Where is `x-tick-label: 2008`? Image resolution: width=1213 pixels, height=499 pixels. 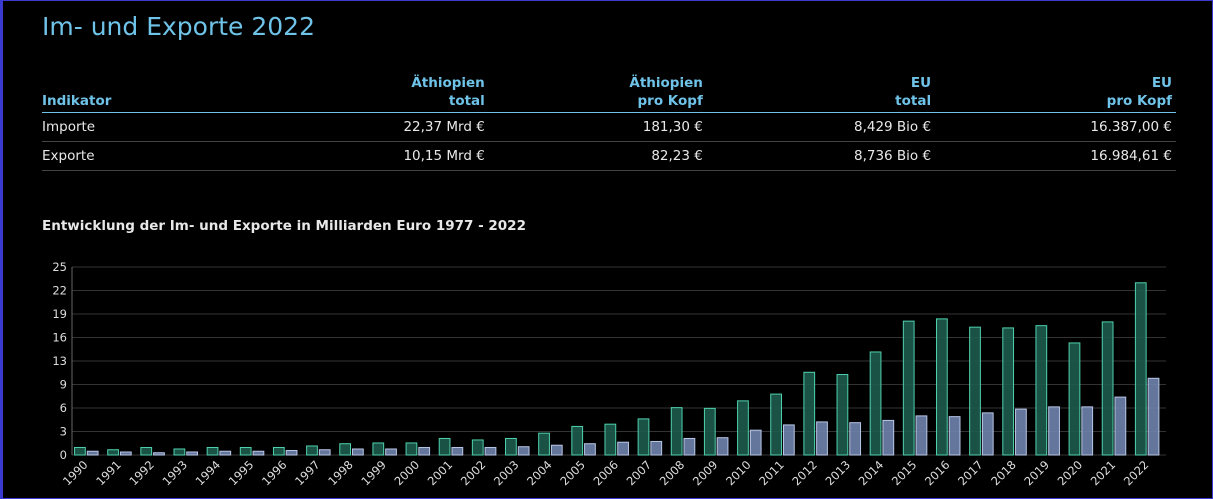 x-tick-label: 2008 is located at coordinates (672, 473).